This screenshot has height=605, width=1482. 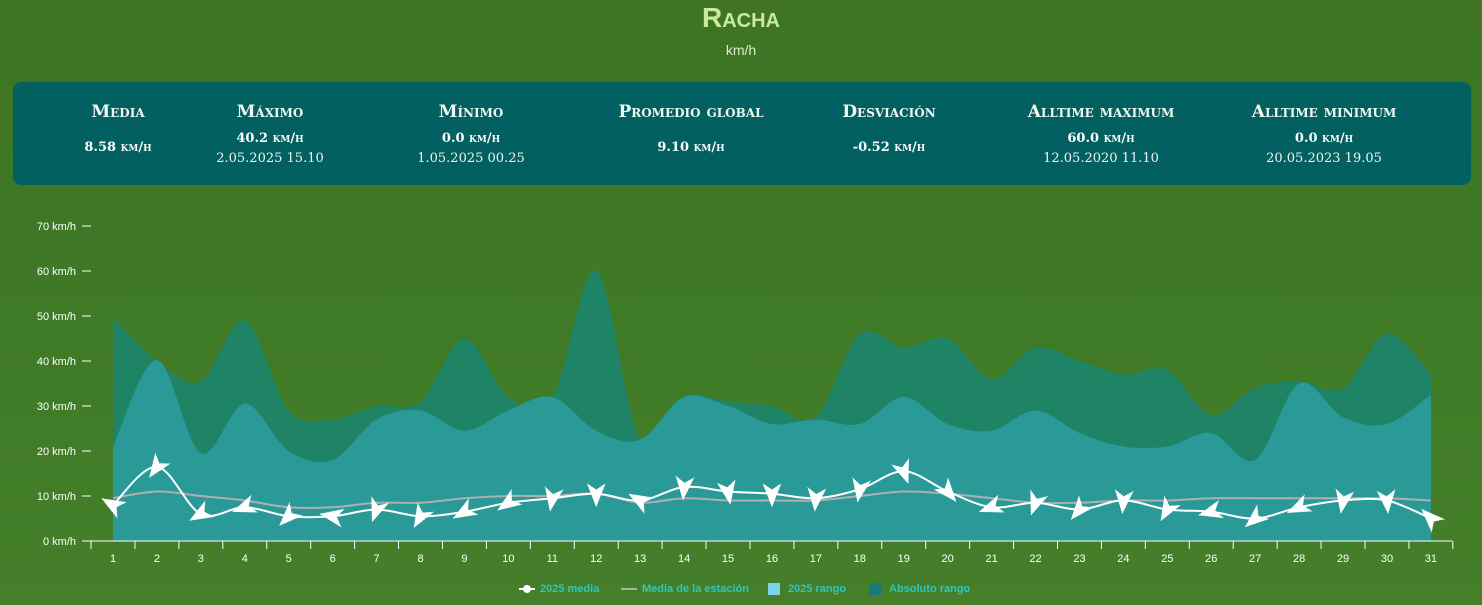 What do you see at coordinates (1324, 112) in the screenshot?
I see `stat-title: Alltime minimum` at bounding box center [1324, 112].